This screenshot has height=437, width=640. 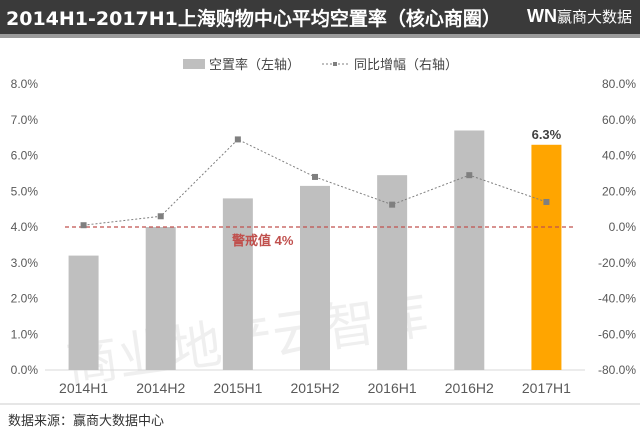 What do you see at coordinates (314, 388) in the screenshot?
I see `x-tick-label: 2015H2` at bounding box center [314, 388].